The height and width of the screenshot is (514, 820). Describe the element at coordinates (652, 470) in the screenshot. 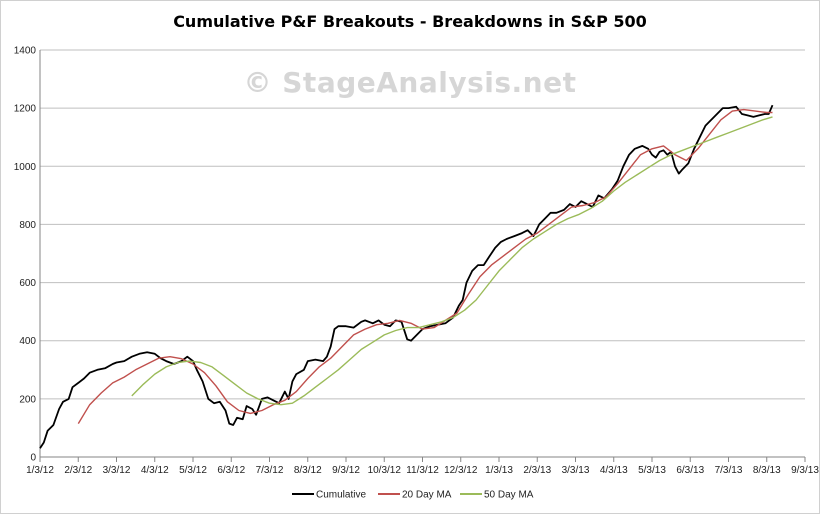

I see `x-tick-label: 5/3/13` at that location.